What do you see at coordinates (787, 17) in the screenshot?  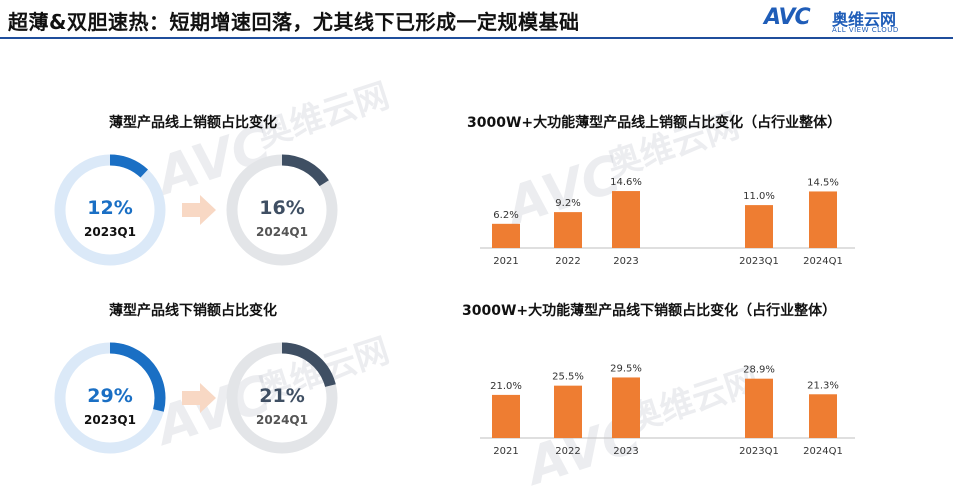 I see `logo-mark: AVC` at bounding box center [787, 17].